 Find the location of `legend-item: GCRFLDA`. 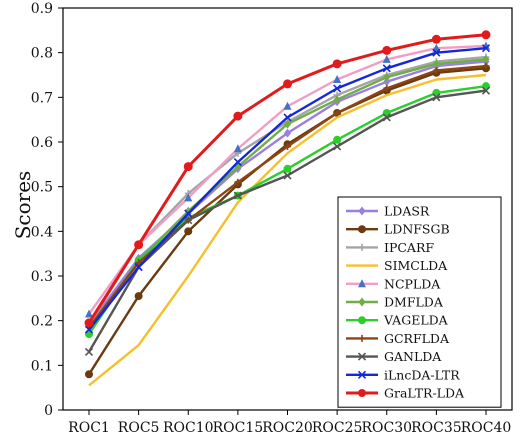

legend-item: GCRFLDA is located at coordinates (398, 338).